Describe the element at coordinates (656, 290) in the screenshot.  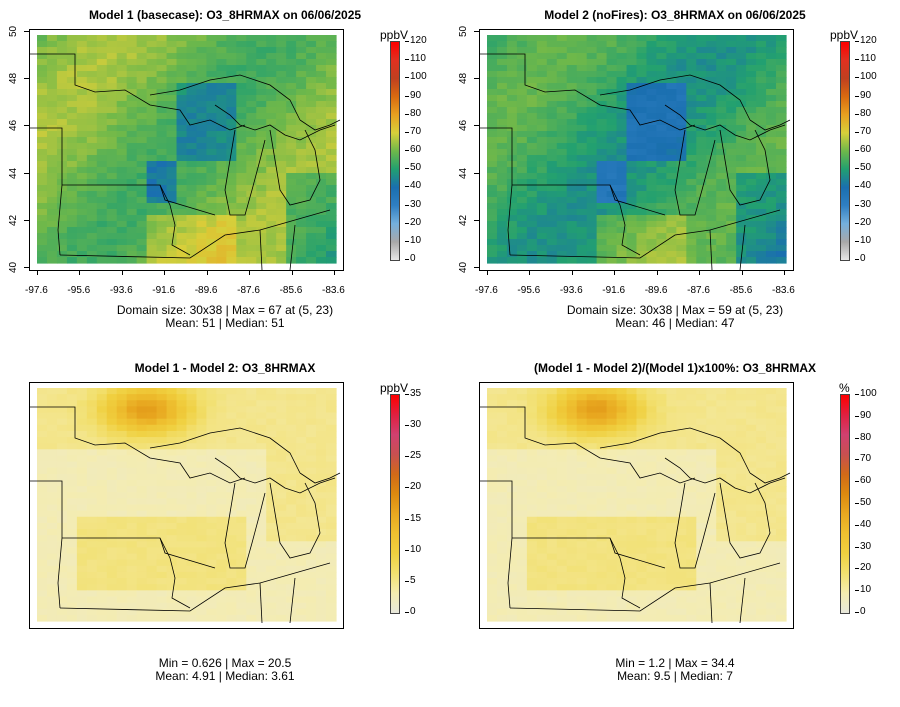
I see `lon-tick-label: -89.6` at that location.